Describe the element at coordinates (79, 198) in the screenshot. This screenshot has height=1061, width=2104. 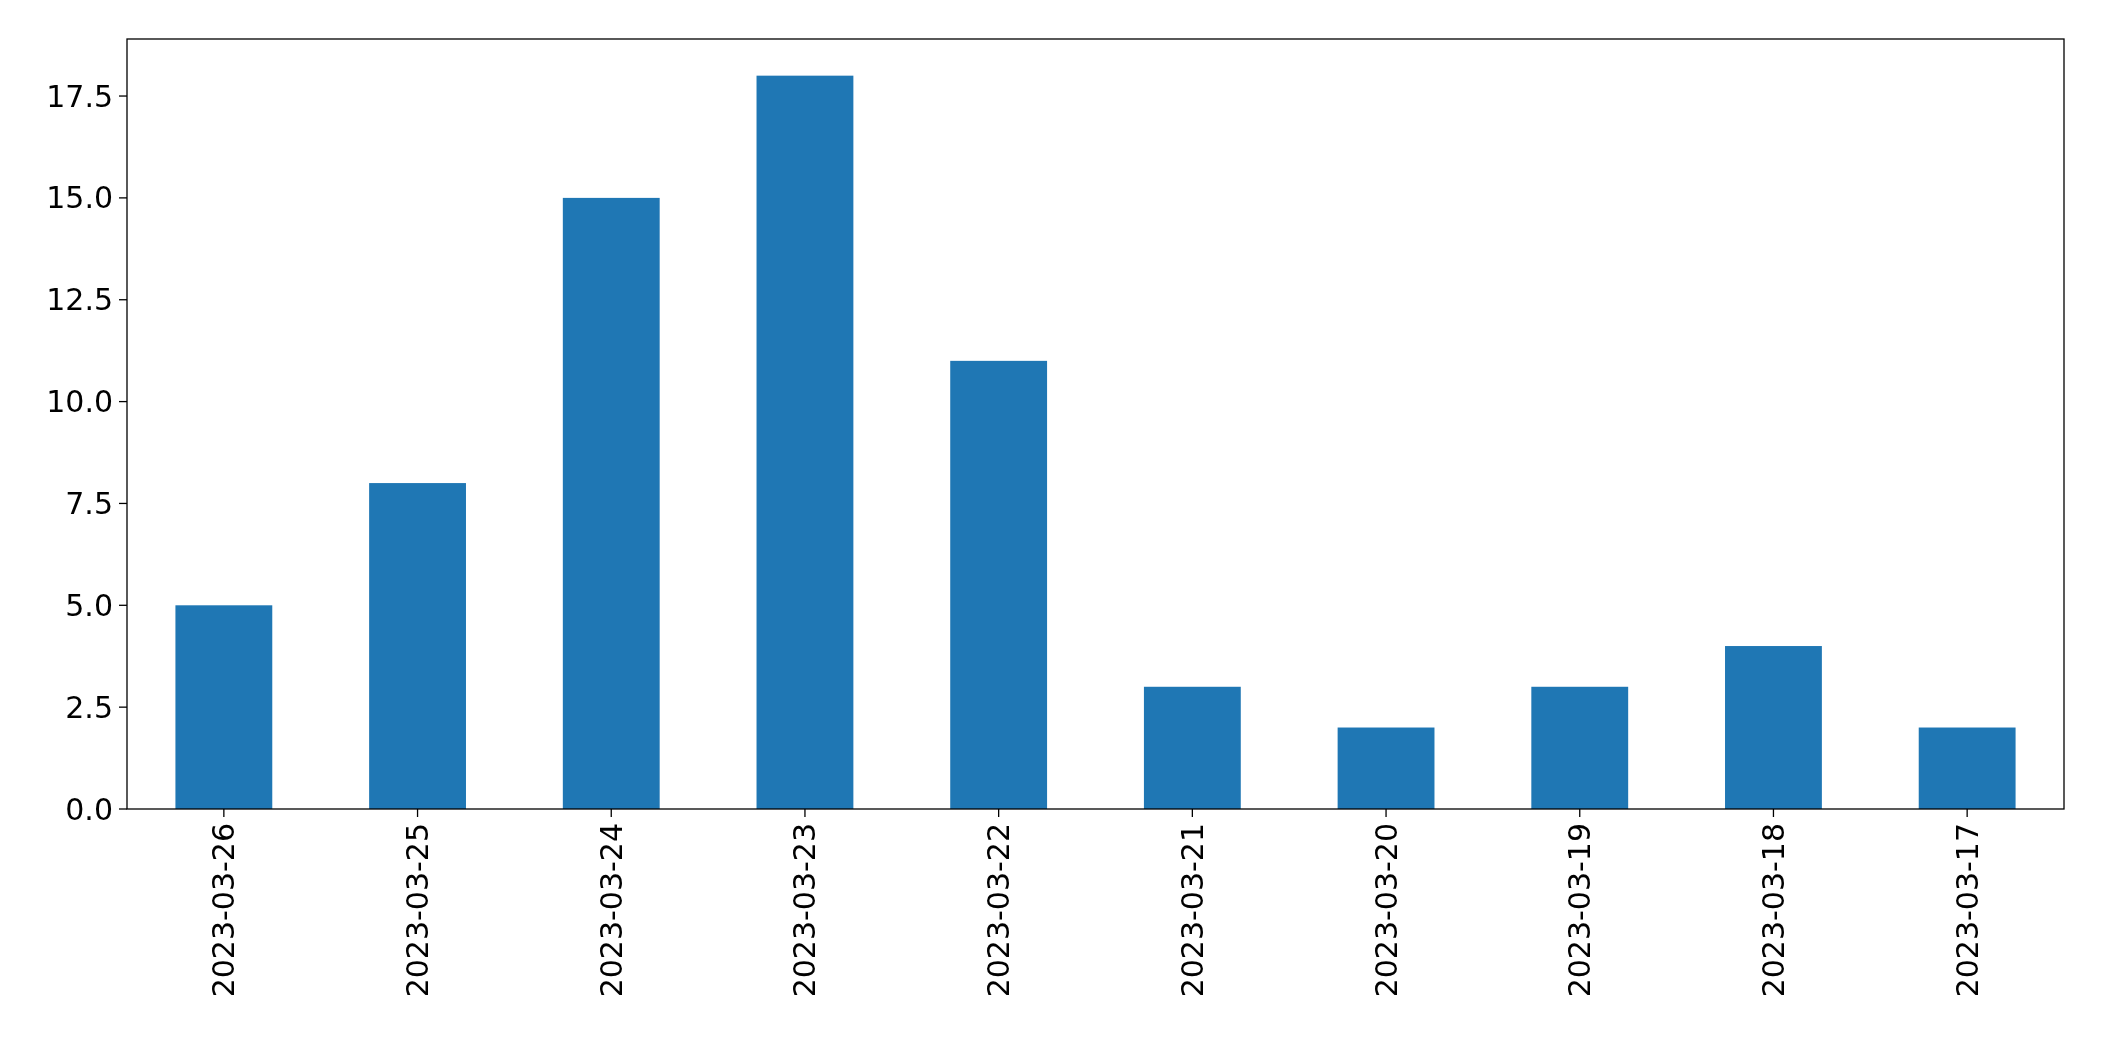
I see `y-tick-label: 15.0` at that location.